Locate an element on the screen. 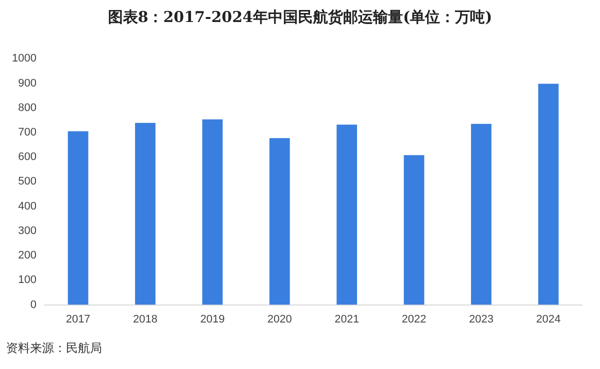 The width and height of the screenshot is (600, 369). x-tick-label: 2023 is located at coordinates (481, 319).